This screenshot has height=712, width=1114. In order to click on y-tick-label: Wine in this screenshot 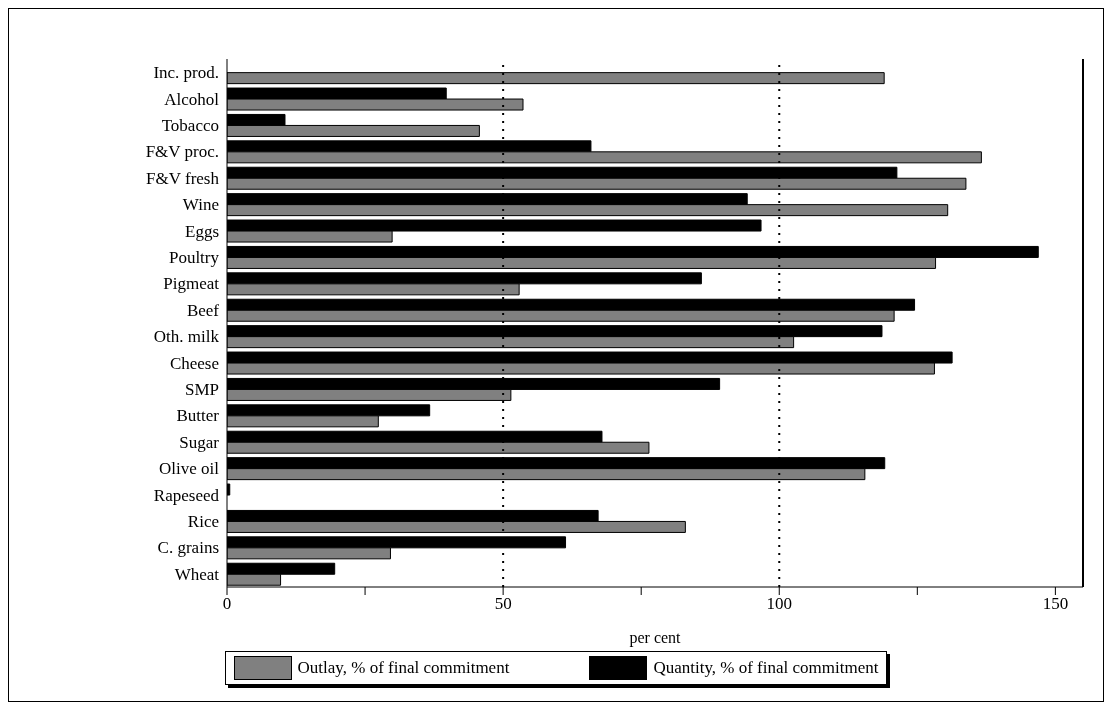, I will do `click(200, 205)`.